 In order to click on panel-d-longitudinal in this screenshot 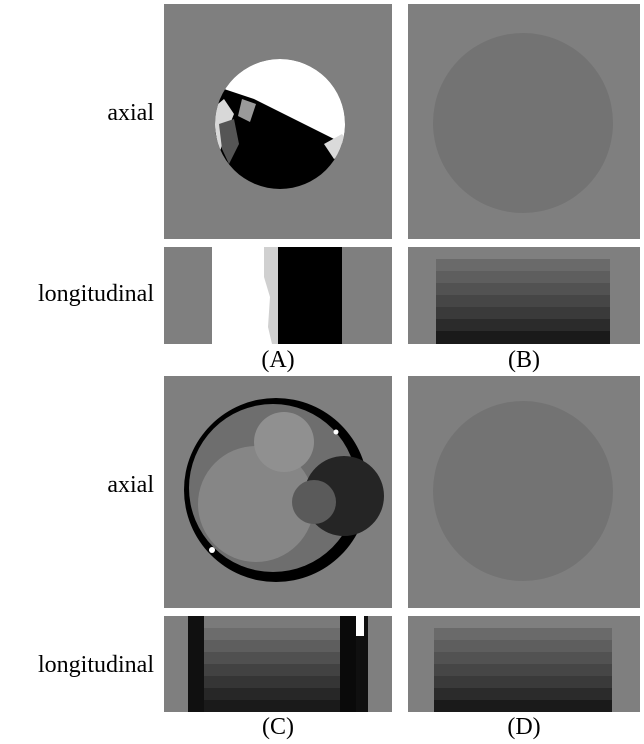, I will do `click(524, 664)`.